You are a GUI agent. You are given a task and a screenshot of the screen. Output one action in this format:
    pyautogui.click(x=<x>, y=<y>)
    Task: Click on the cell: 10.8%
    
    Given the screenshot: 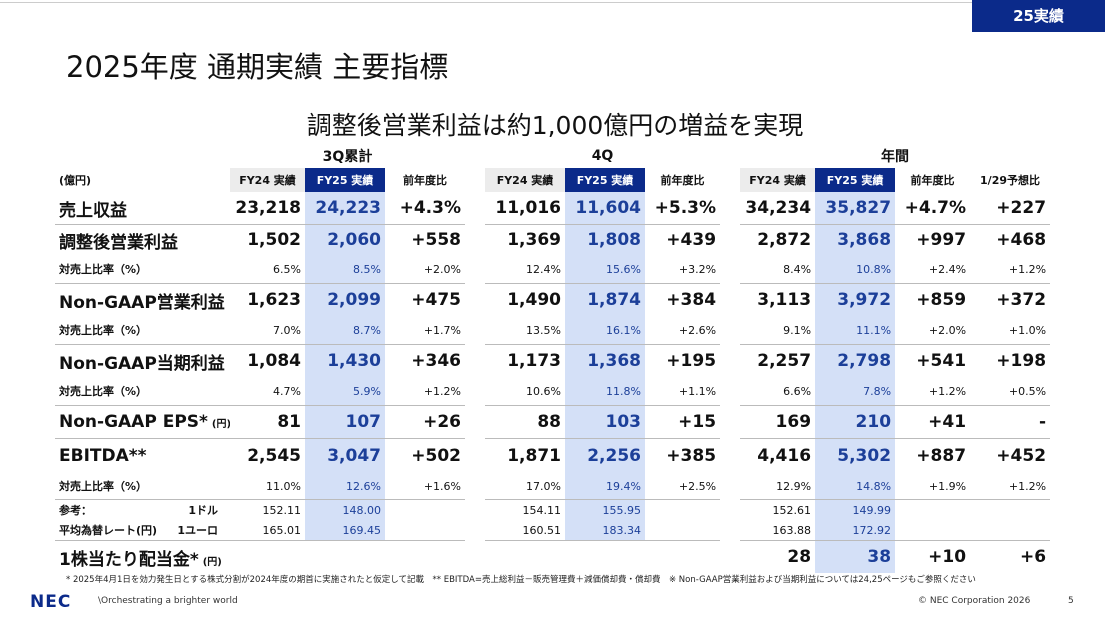 What is the action you would take?
    pyautogui.click(x=855, y=269)
    